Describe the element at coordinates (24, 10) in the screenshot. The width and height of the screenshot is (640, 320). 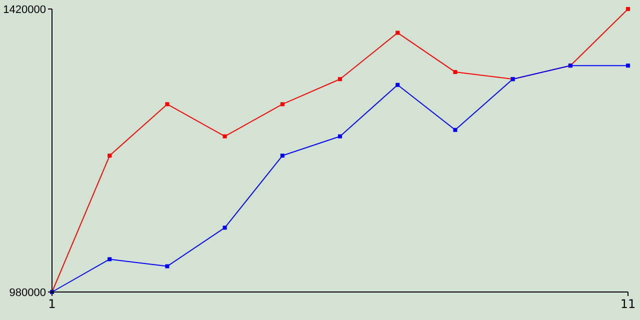
I see `y-tick-label: 1420000` at that location.